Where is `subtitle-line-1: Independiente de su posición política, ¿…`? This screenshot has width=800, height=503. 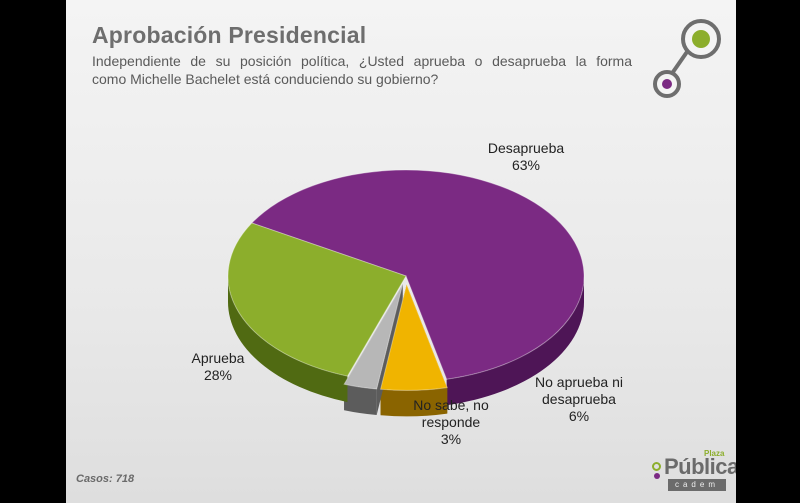
subtitle-line-1: Independiente de su posición política, ¿… is located at coordinates (362, 61).